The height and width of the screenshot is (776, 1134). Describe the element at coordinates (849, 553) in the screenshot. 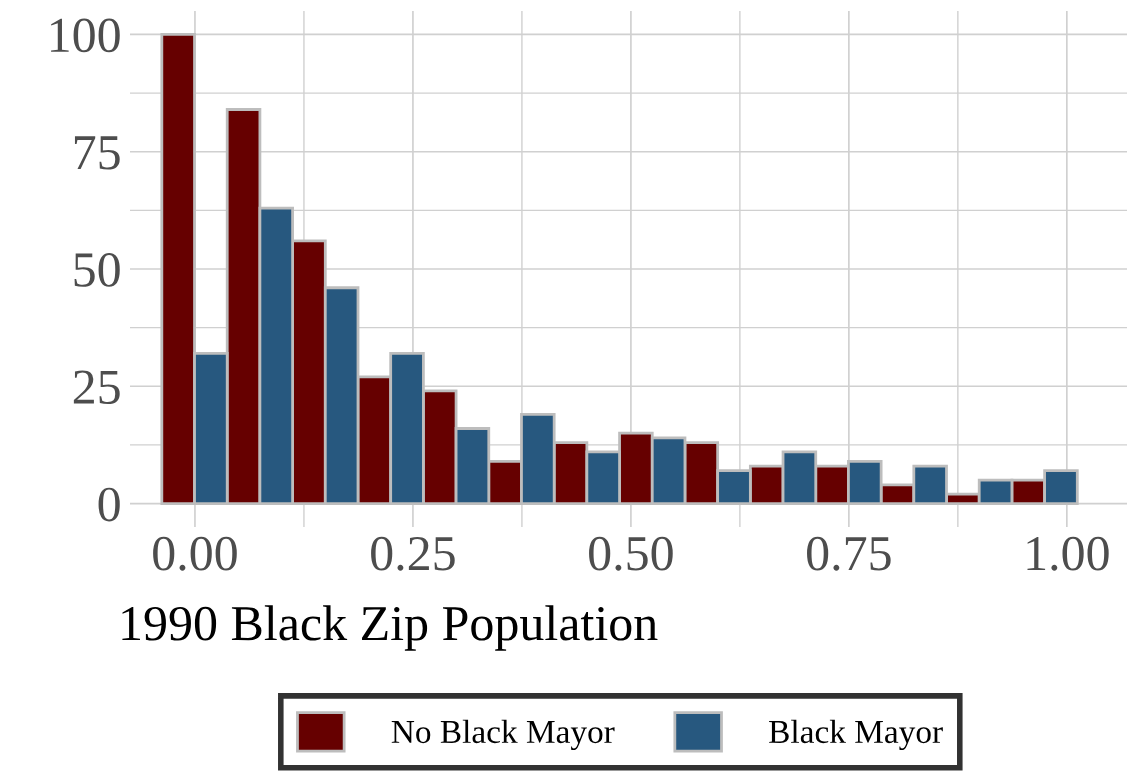

I see `x-tick-label: 0.75` at that location.